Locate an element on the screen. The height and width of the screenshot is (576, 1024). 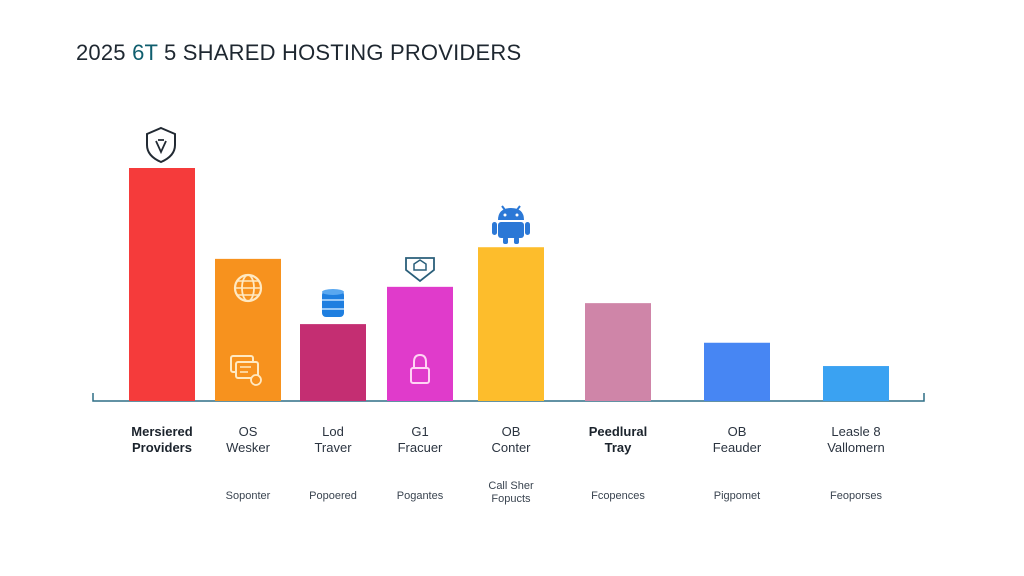
sub-label-3: Popoered is located at coordinates (333, 496).